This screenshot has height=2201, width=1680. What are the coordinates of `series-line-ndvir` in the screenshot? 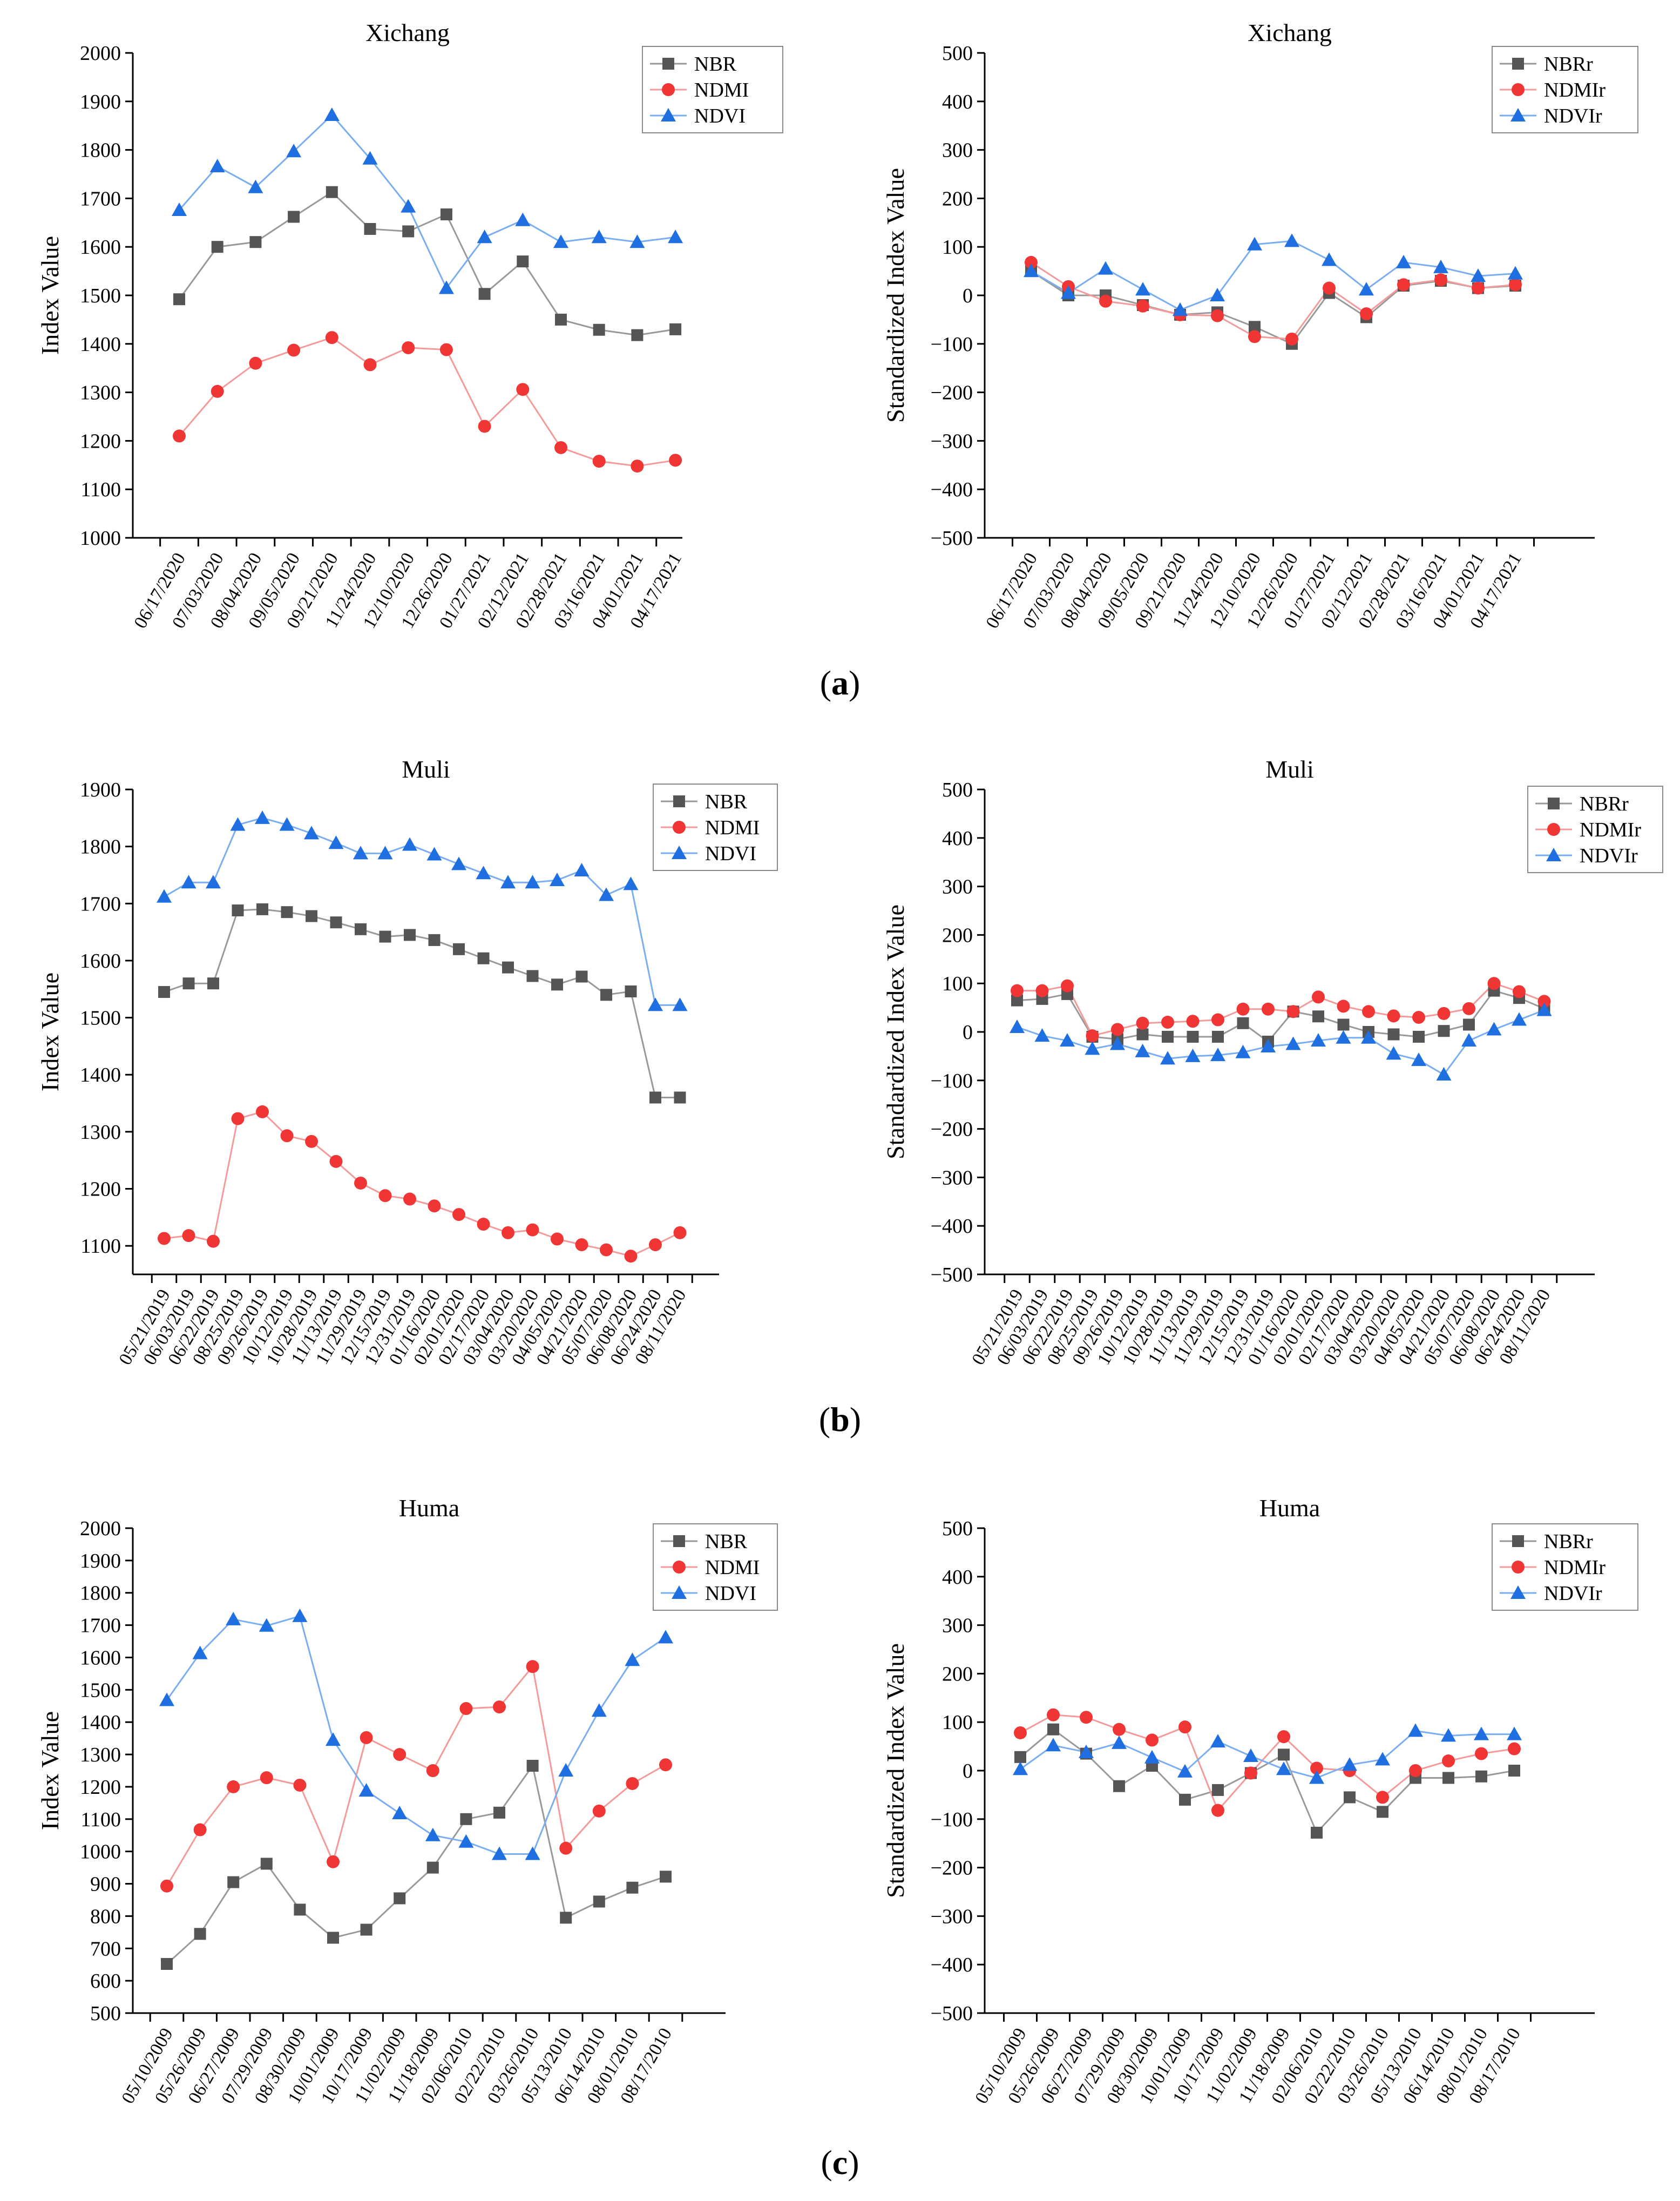 It's located at (1267, 1754).